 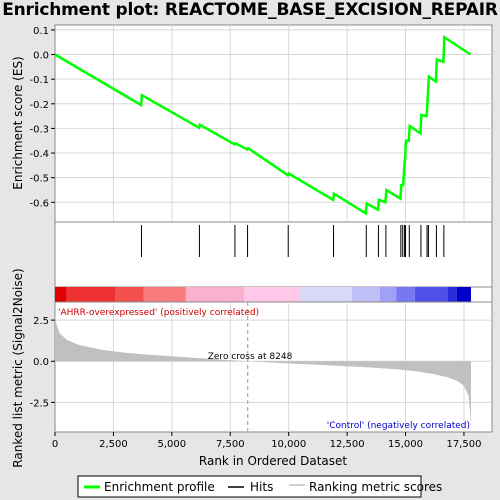 What do you see at coordinates (39, 179) in the screenshot?
I see `es-y-tick-label: -0.5` at bounding box center [39, 179].